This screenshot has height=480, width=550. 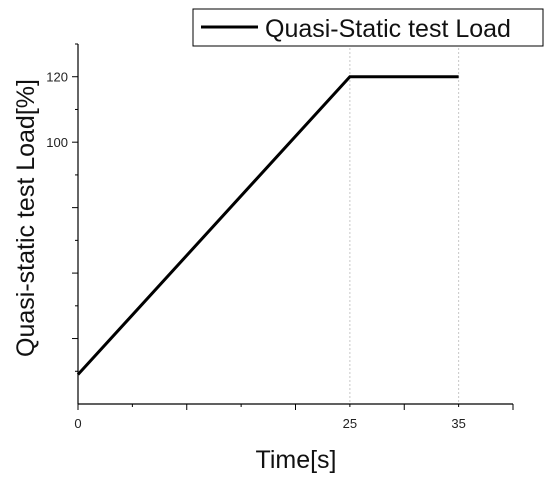 What do you see at coordinates (350, 423) in the screenshot?
I see `x-tick-label: 25` at bounding box center [350, 423].